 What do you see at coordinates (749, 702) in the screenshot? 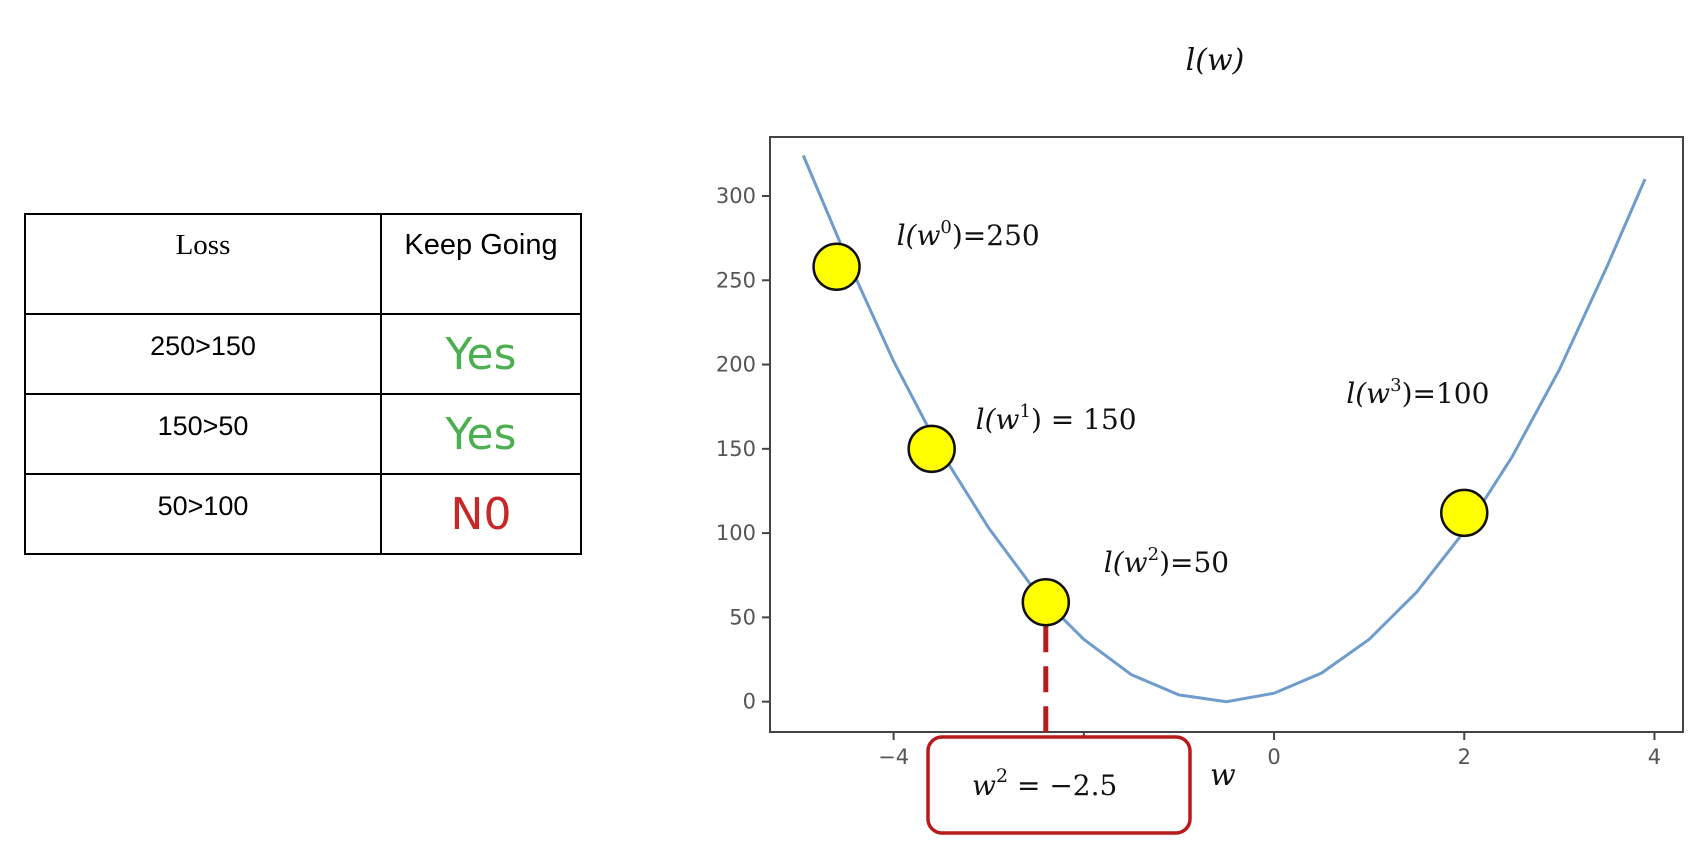
I see `y-tick-label: 0` at bounding box center [749, 702].